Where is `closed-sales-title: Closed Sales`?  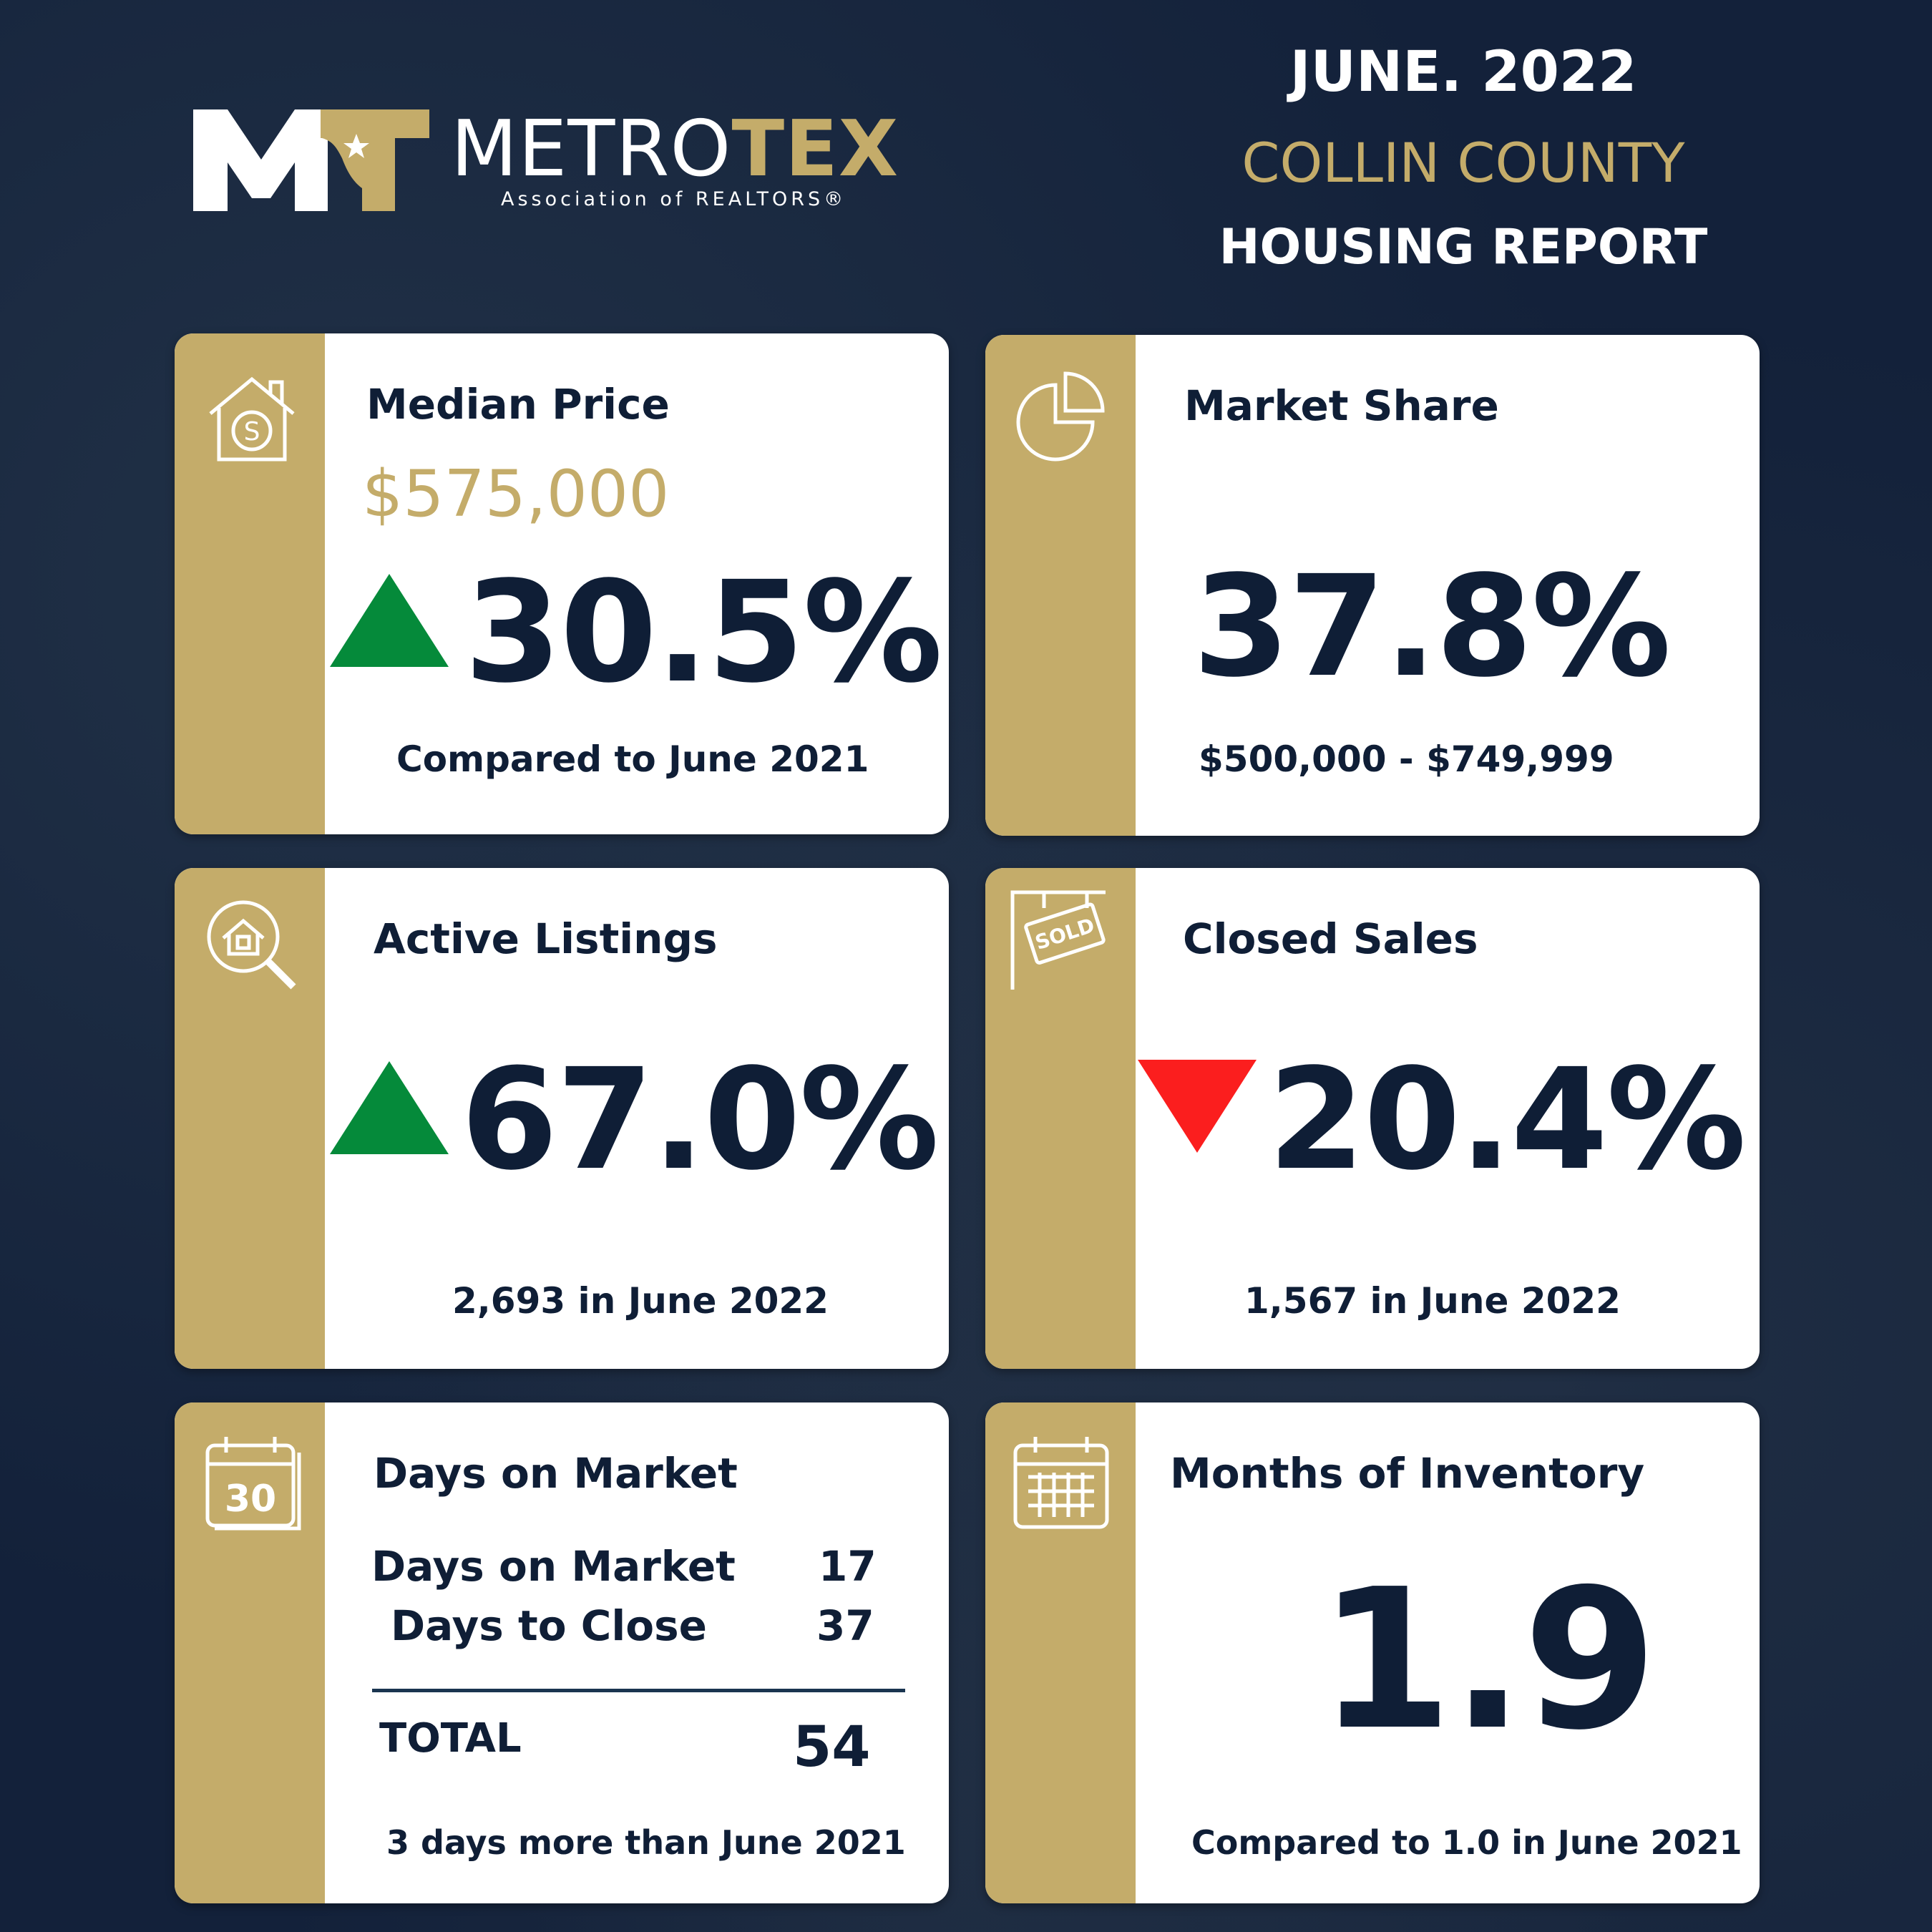
closed-sales-title: Closed Sales is located at coordinates (1330, 938).